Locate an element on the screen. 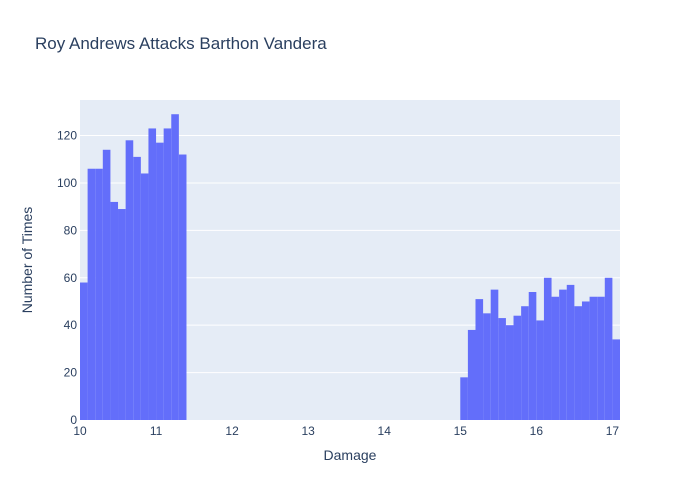 Image resolution: width=700 pixels, height=500 pixels. chart-title: Roy Andrews Attacks Barthon Vandera is located at coordinates (181, 43).